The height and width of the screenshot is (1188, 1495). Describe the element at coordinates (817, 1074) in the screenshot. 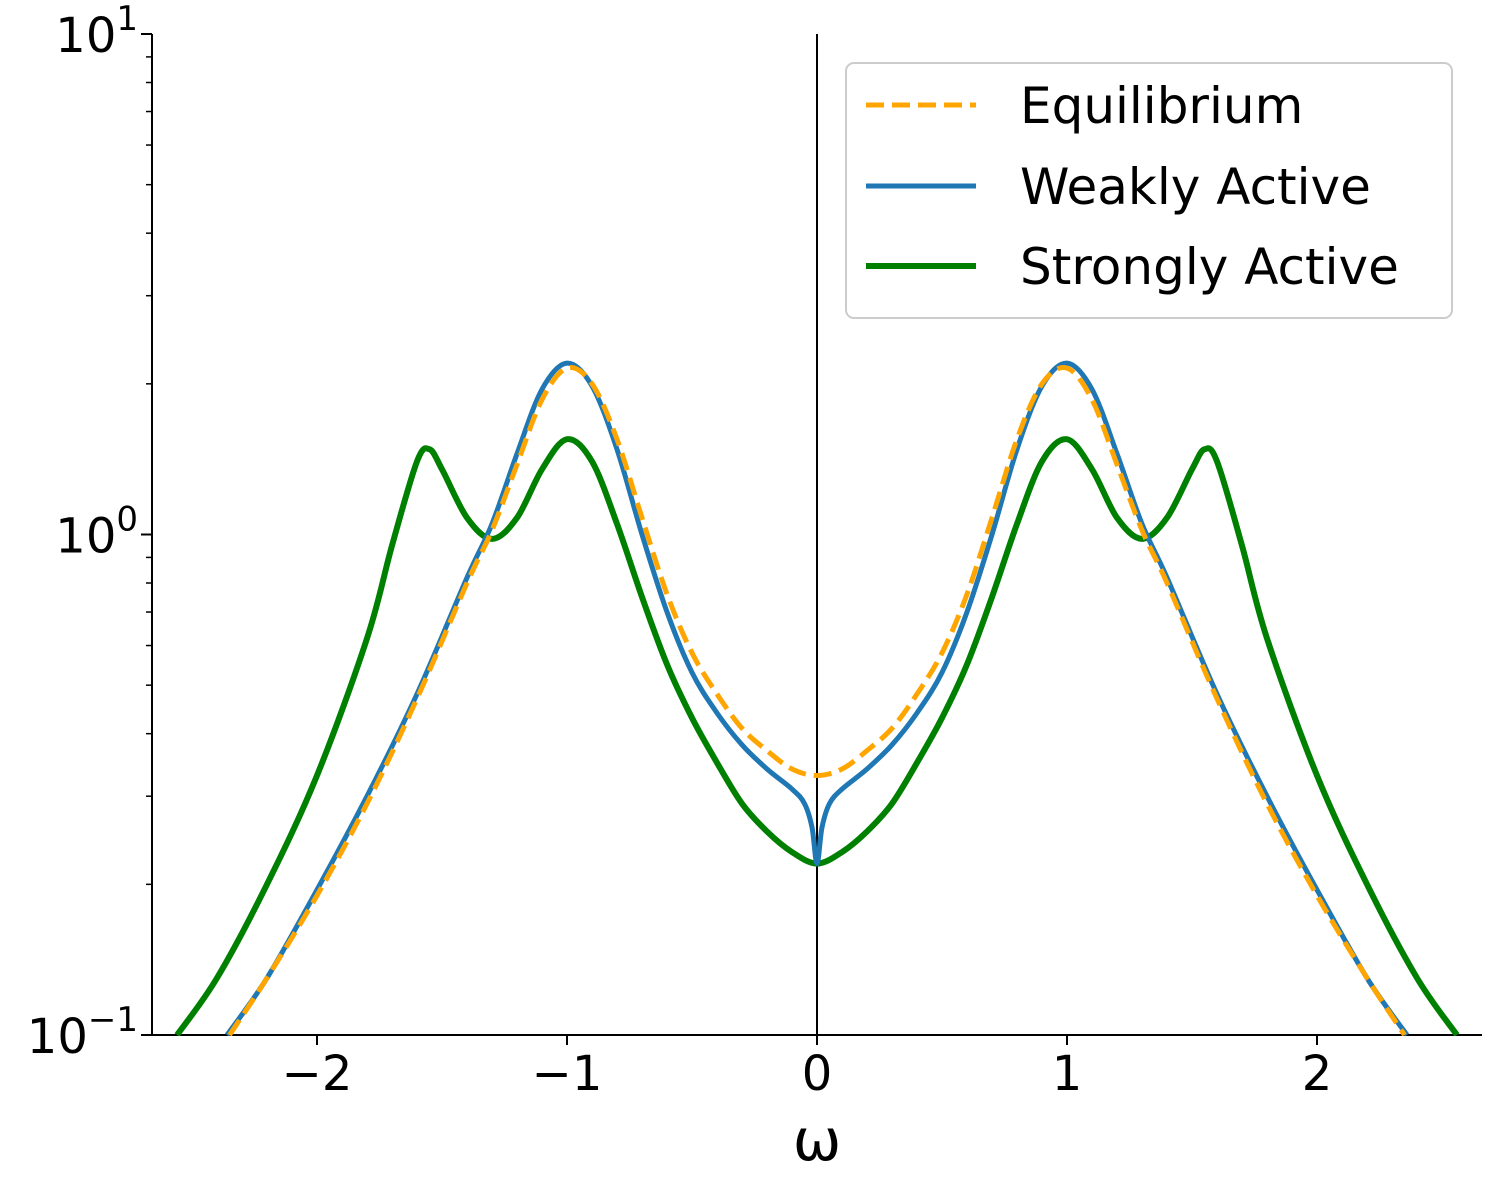

I see `x-tick-label: 0` at that location.